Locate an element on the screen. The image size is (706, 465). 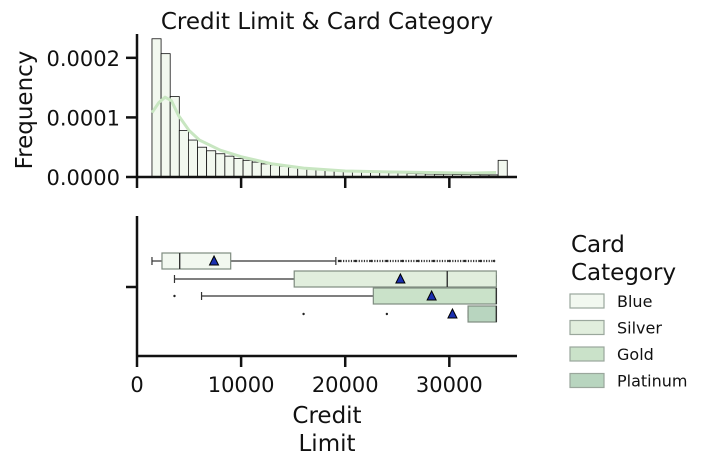
legend-label: Silver is located at coordinates (639, 328).